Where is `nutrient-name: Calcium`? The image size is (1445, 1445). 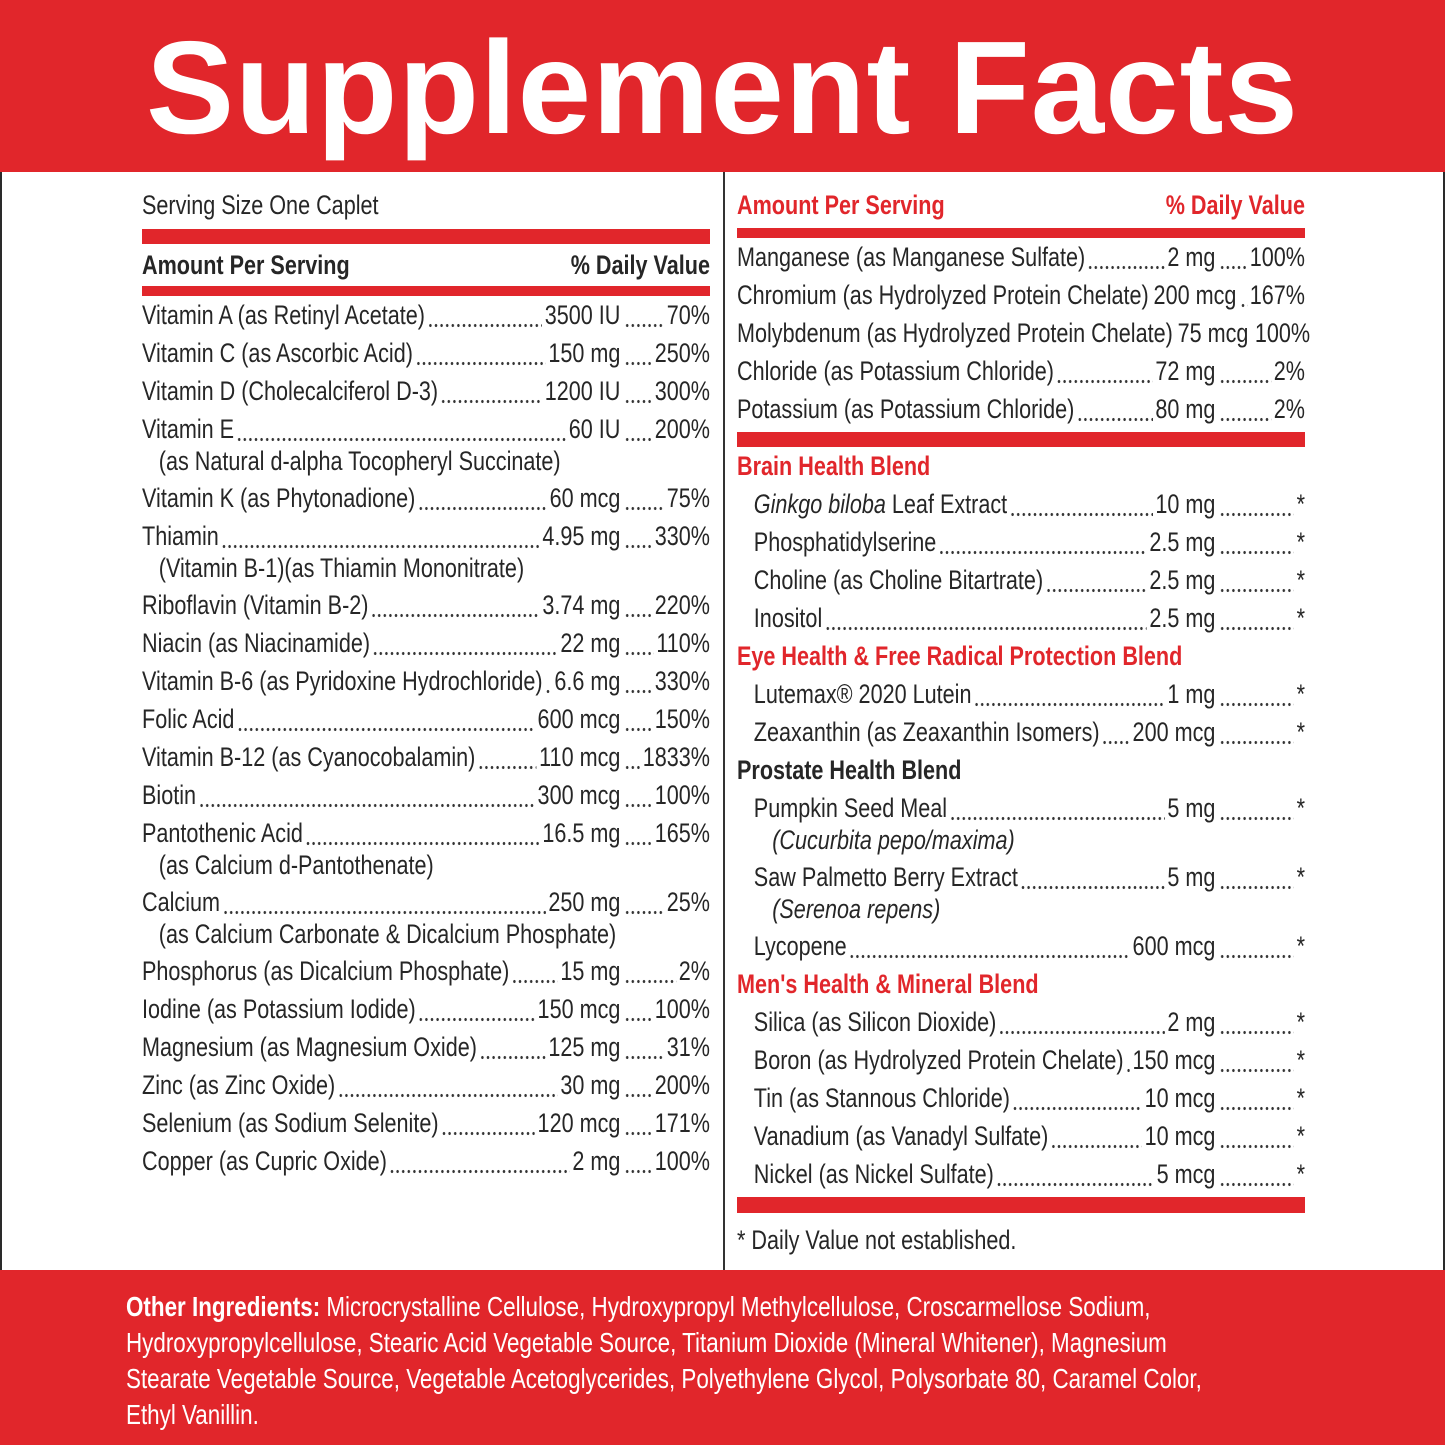 nutrient-name: Calcium is located at coordinates (181, 901).